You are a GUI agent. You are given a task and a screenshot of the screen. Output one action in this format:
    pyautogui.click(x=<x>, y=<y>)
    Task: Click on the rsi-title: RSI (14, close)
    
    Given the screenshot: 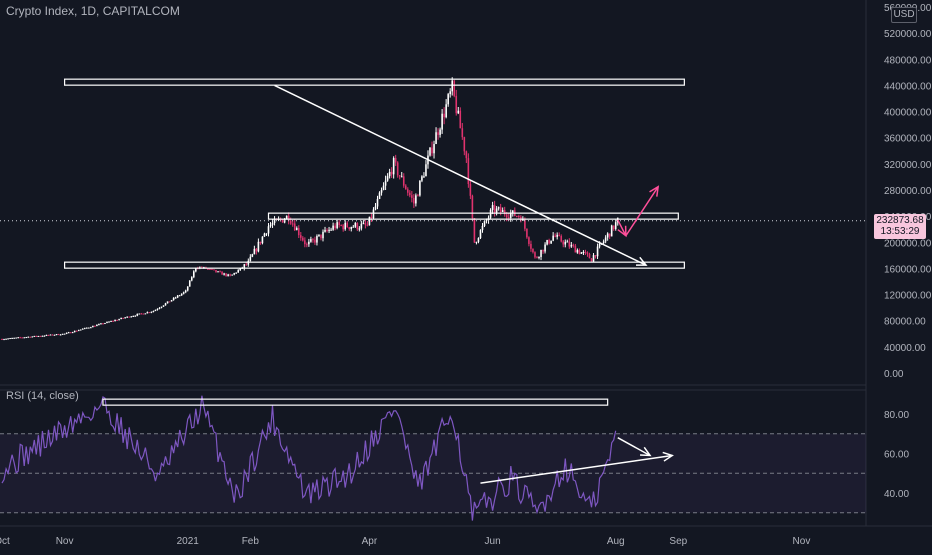 What is the action you would take?
    pyautogui.click(x=42, y=396)
    